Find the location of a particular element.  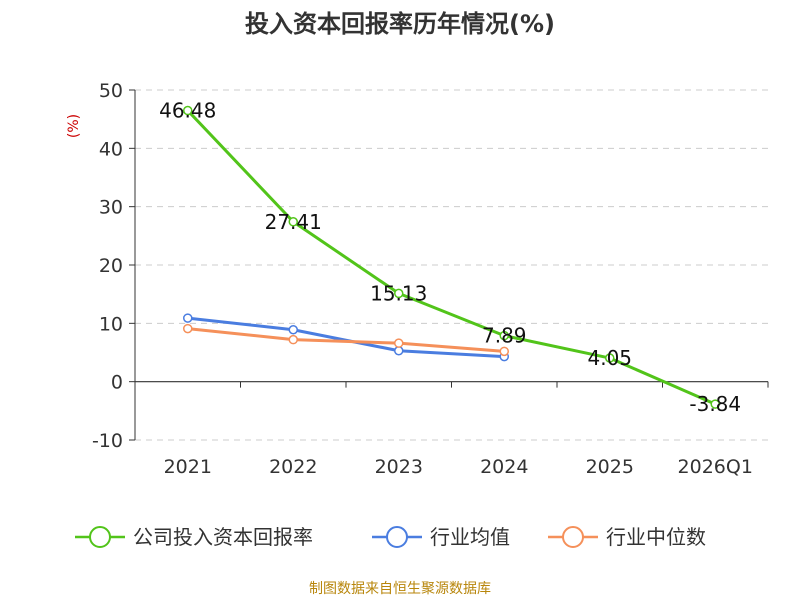

x-tick-label: 2021 is located at coordinates (188, 467).